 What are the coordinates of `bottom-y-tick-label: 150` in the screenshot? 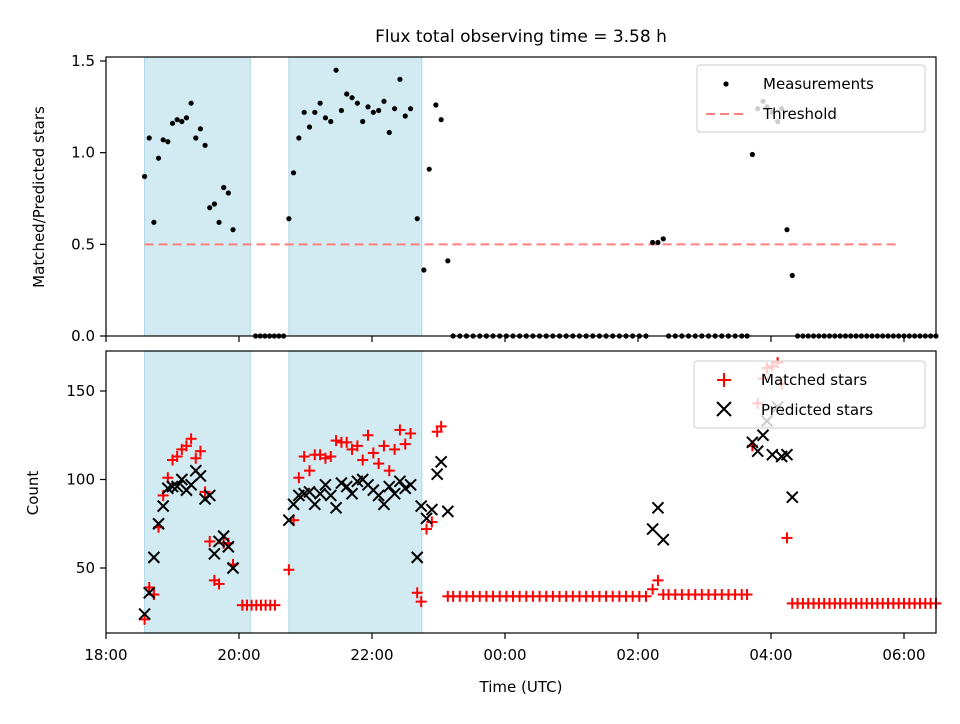 It's located at (80, 391).